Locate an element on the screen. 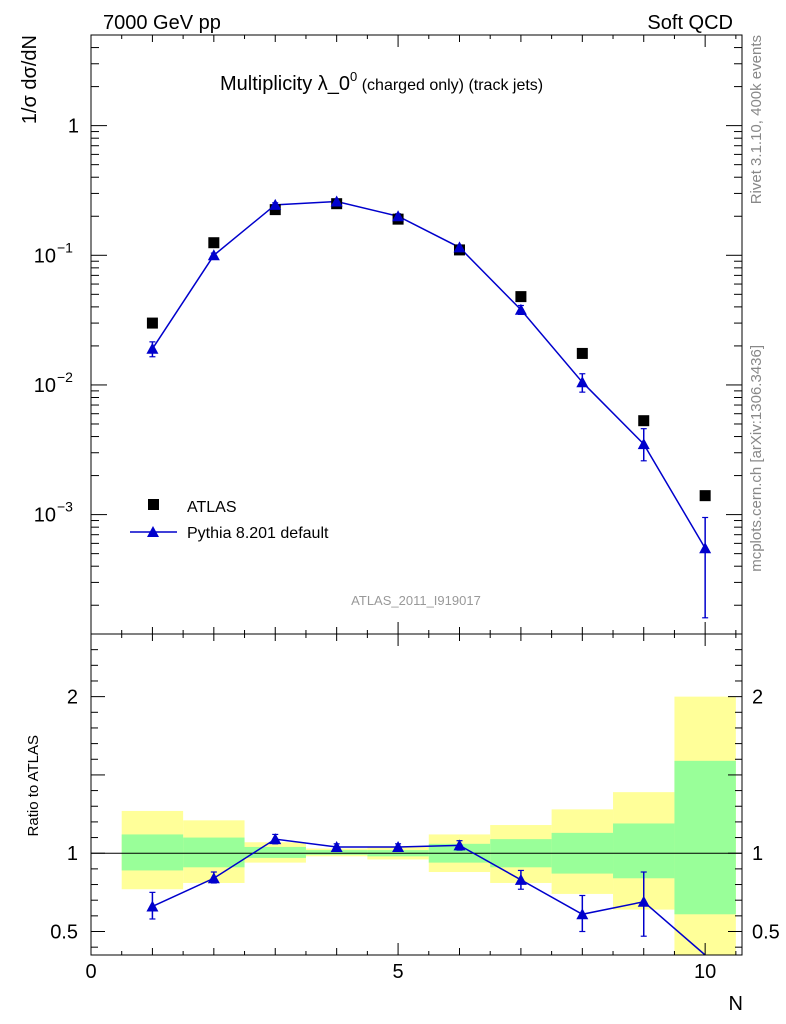 This screenshot has width=786, height=1024. ratio-y-tick-label-left: 0.5 is located at coordinates (64, 933).